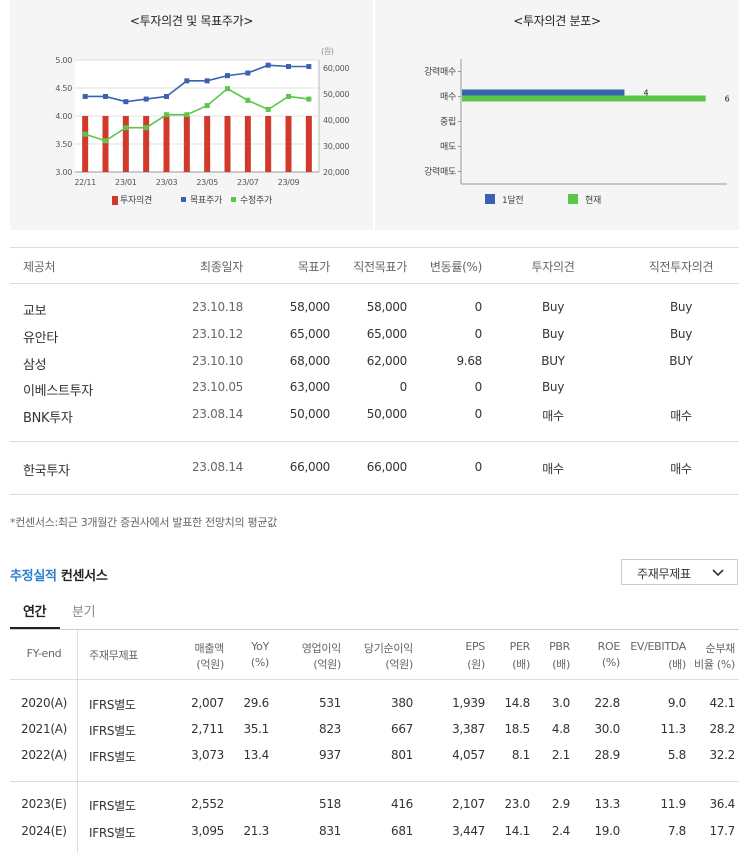 The image size is (754, 853). I want to click on right-axis-tick-label: 30,000, so click(336, 146).